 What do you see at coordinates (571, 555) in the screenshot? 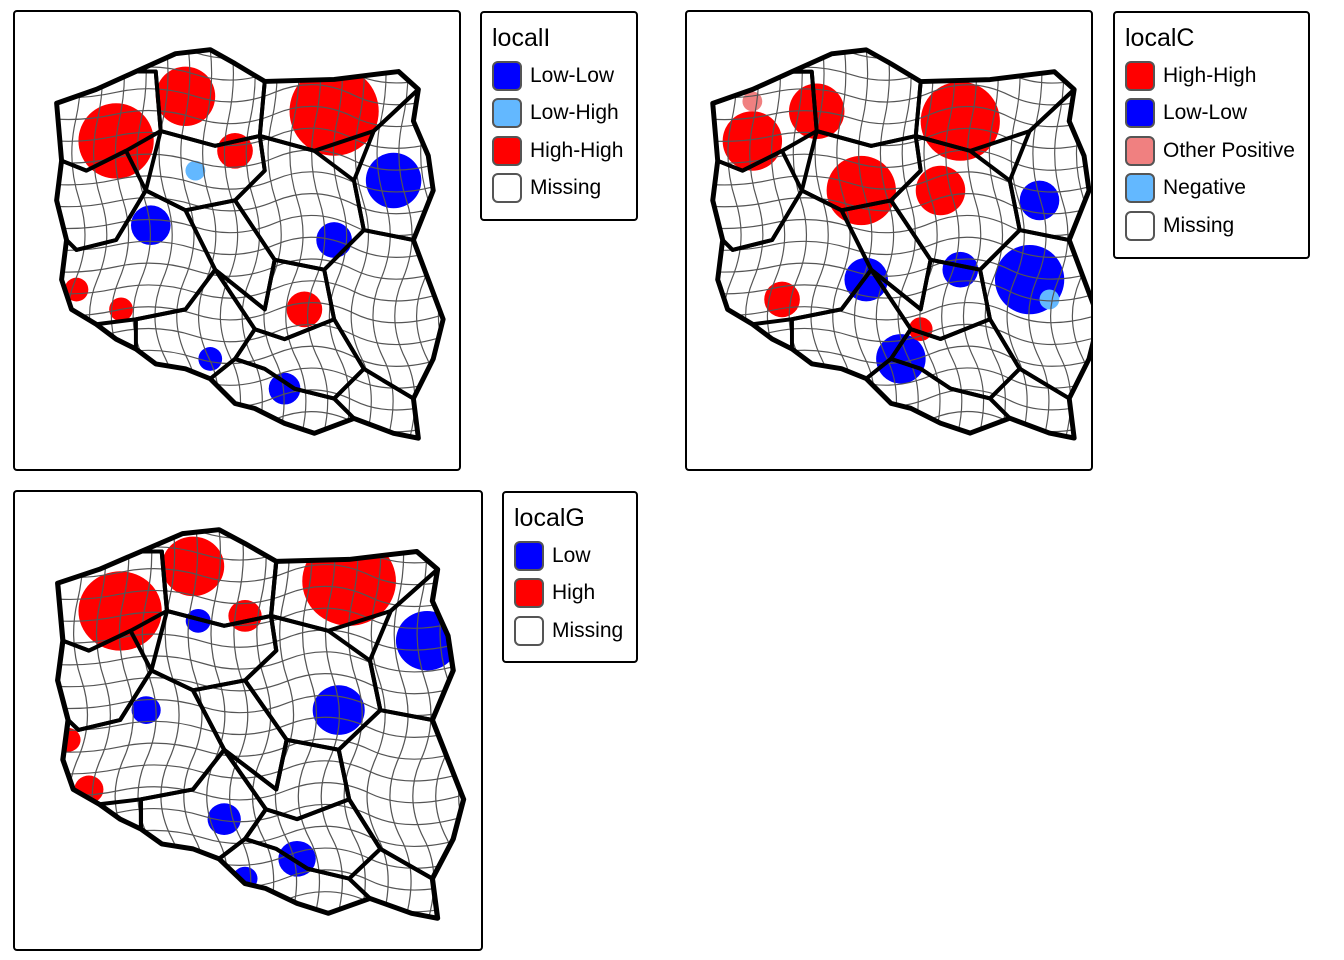
I see `legend-label: Low` at bounding box center [571, 555].